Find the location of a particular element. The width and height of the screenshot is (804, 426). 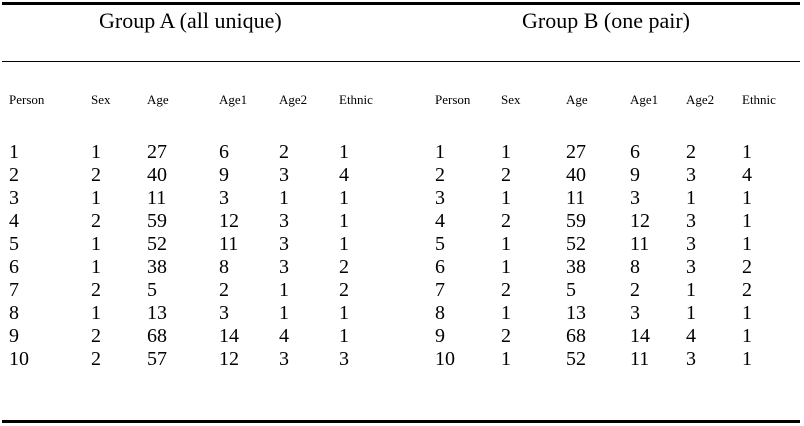

cell-b-age: 5 is located at coordinates (571, 290).